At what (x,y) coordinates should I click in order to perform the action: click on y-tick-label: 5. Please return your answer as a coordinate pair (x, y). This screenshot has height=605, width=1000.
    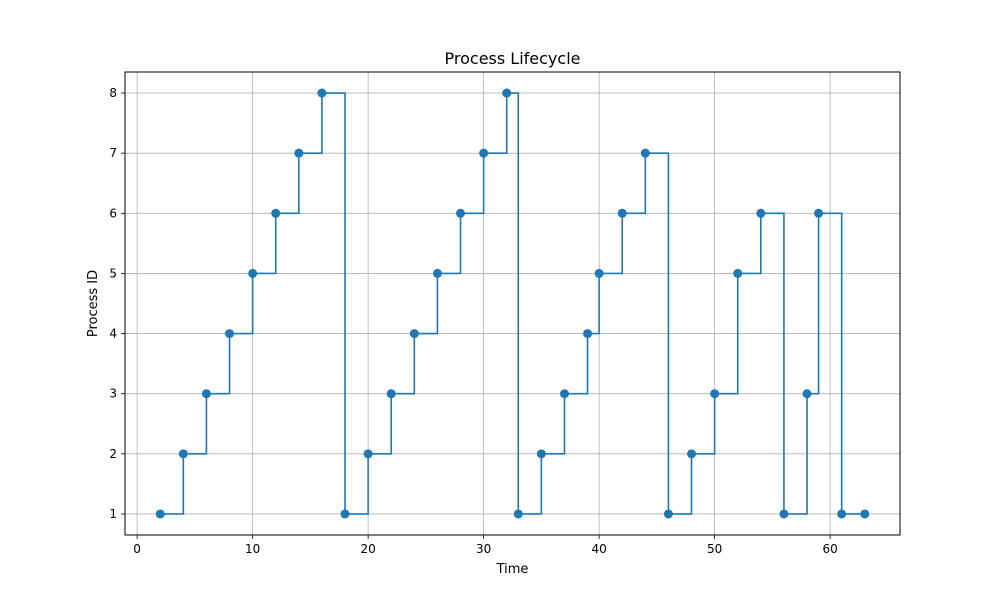
    Looking at the image, I should click on (113, 273).